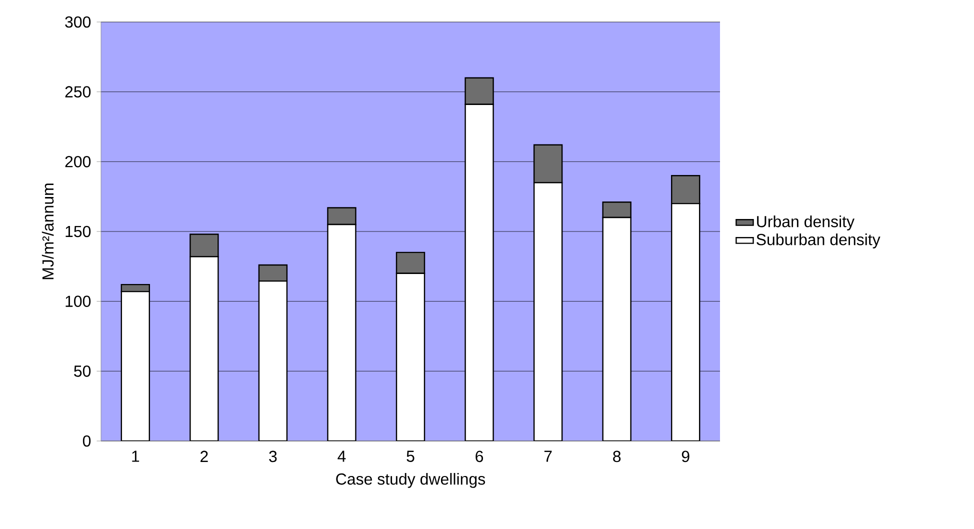 The width and height of the screenshot is (974, 529). Describe the element at coordinates (273, 456) in the screenshot. I see `x-tick-label: 3` at that location.